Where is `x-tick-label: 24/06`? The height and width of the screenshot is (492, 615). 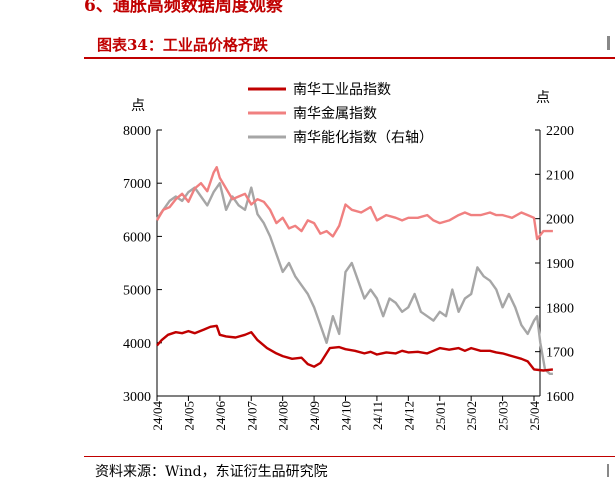 x-tick-label: 24/06 is located at coordinates (220, 416).